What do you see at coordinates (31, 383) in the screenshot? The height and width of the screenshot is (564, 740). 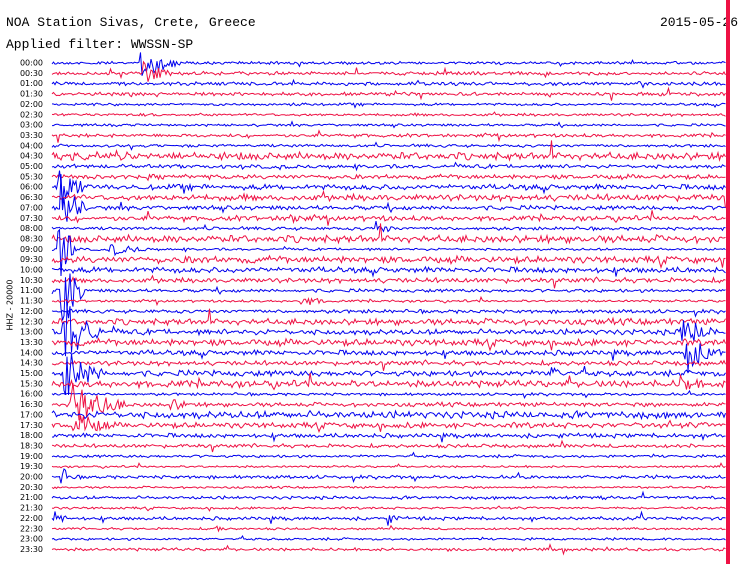 I see `time-label: 15:30` at bounding box center [31, 383].